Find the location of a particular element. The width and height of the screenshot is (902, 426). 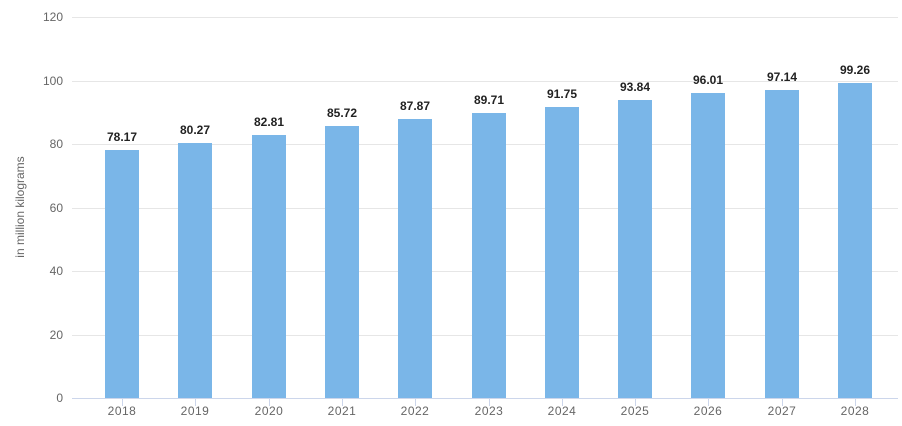

y-tick-label: 20 is located at coordinates (56, 335).